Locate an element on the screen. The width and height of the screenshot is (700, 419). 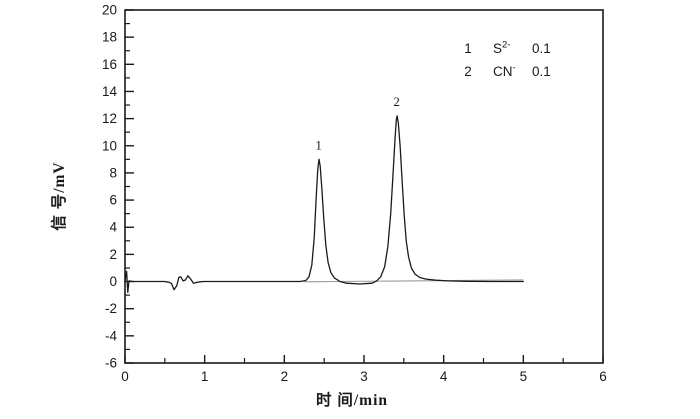
x-axis-title: 时 间/min is located at coordinates (352, 399).